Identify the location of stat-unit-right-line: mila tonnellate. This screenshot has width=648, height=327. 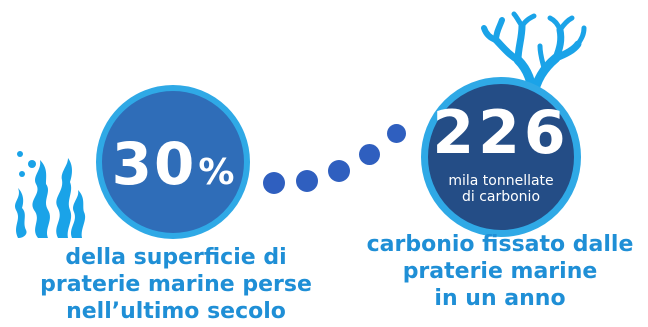
(501, 180).